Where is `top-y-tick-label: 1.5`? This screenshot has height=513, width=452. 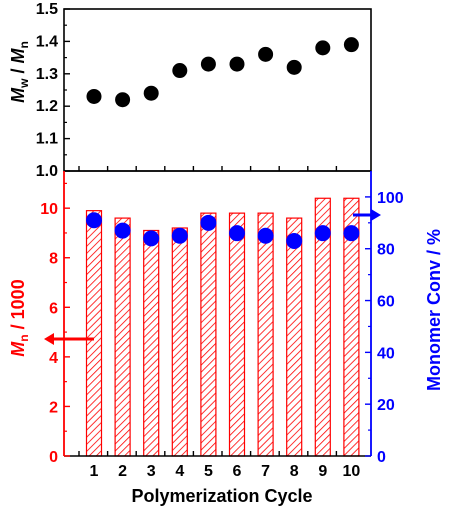 top-y-tick-label: 1.5 is located at coordinates (47, 9).